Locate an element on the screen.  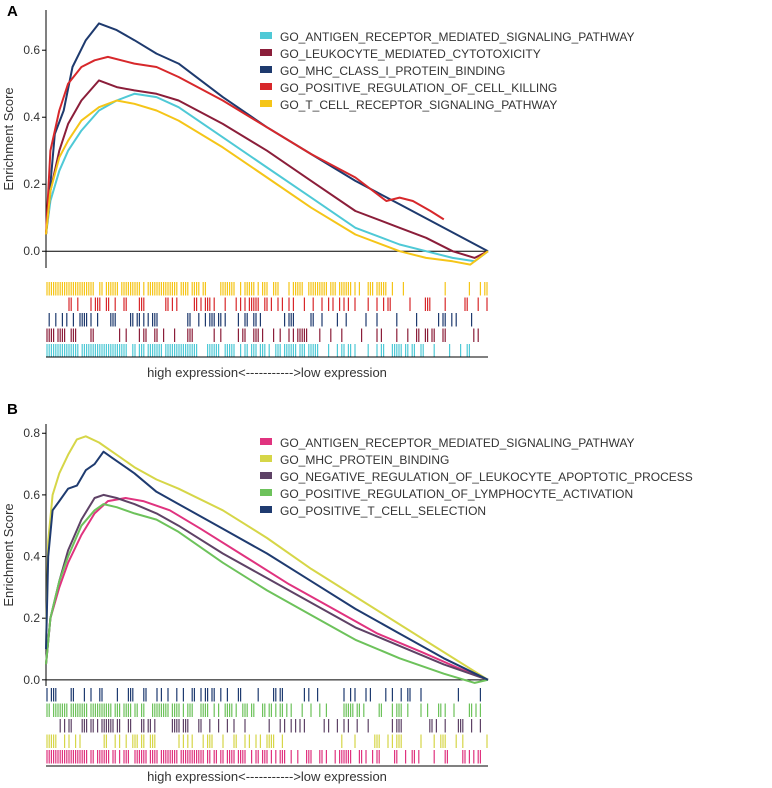
legend-label: GO_MHC_PROTEIN_BINDING is located at coordinates (364, 460).